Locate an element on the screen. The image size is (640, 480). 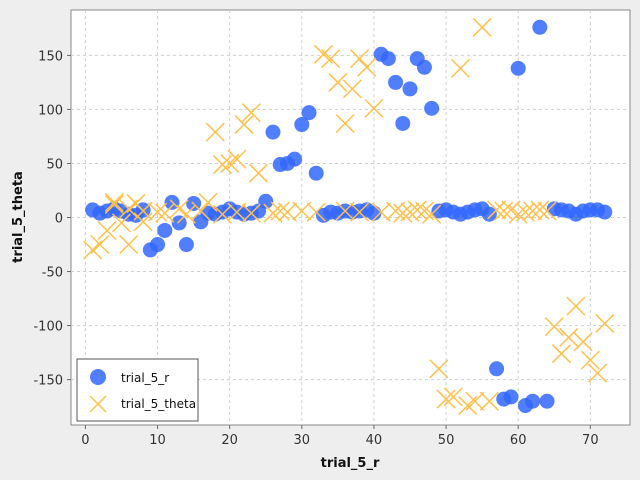
legend-marker-trial-5-r is located at coordinates (98, 377).